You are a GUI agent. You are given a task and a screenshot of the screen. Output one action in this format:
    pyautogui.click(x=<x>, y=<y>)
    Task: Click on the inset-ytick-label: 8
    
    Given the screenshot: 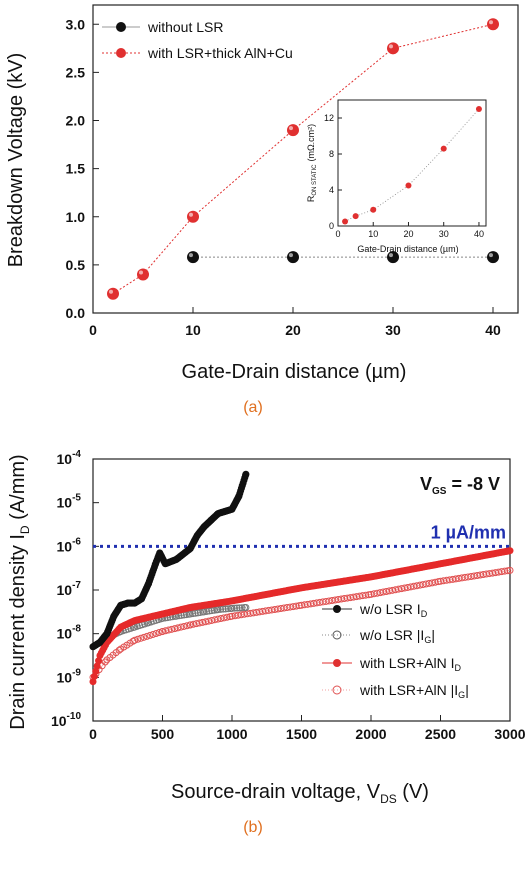 What is the action you would take?
    pyautogui.click(x=331, y=154)
    